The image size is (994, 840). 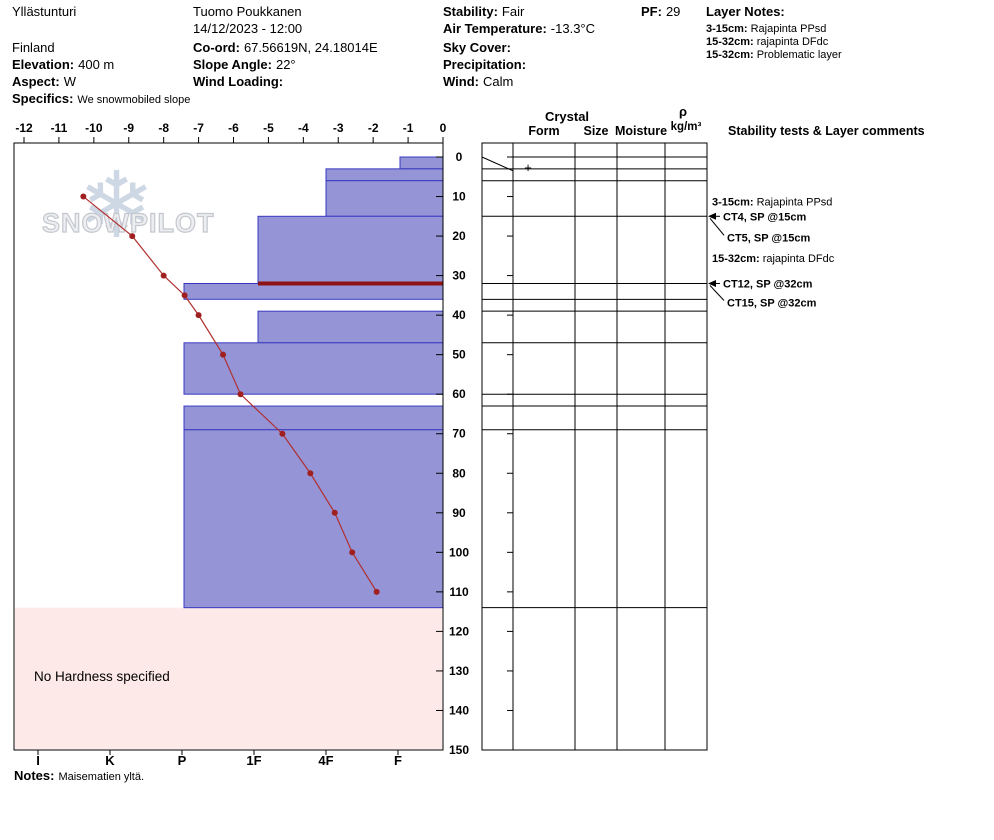 I want to click on air-temperature-value: -13.3°C, so click(x=573, y=28).